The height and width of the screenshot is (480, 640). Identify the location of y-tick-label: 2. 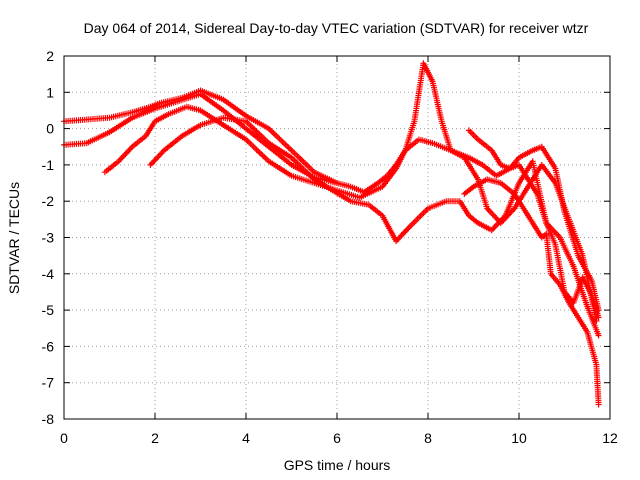
(50, 56).